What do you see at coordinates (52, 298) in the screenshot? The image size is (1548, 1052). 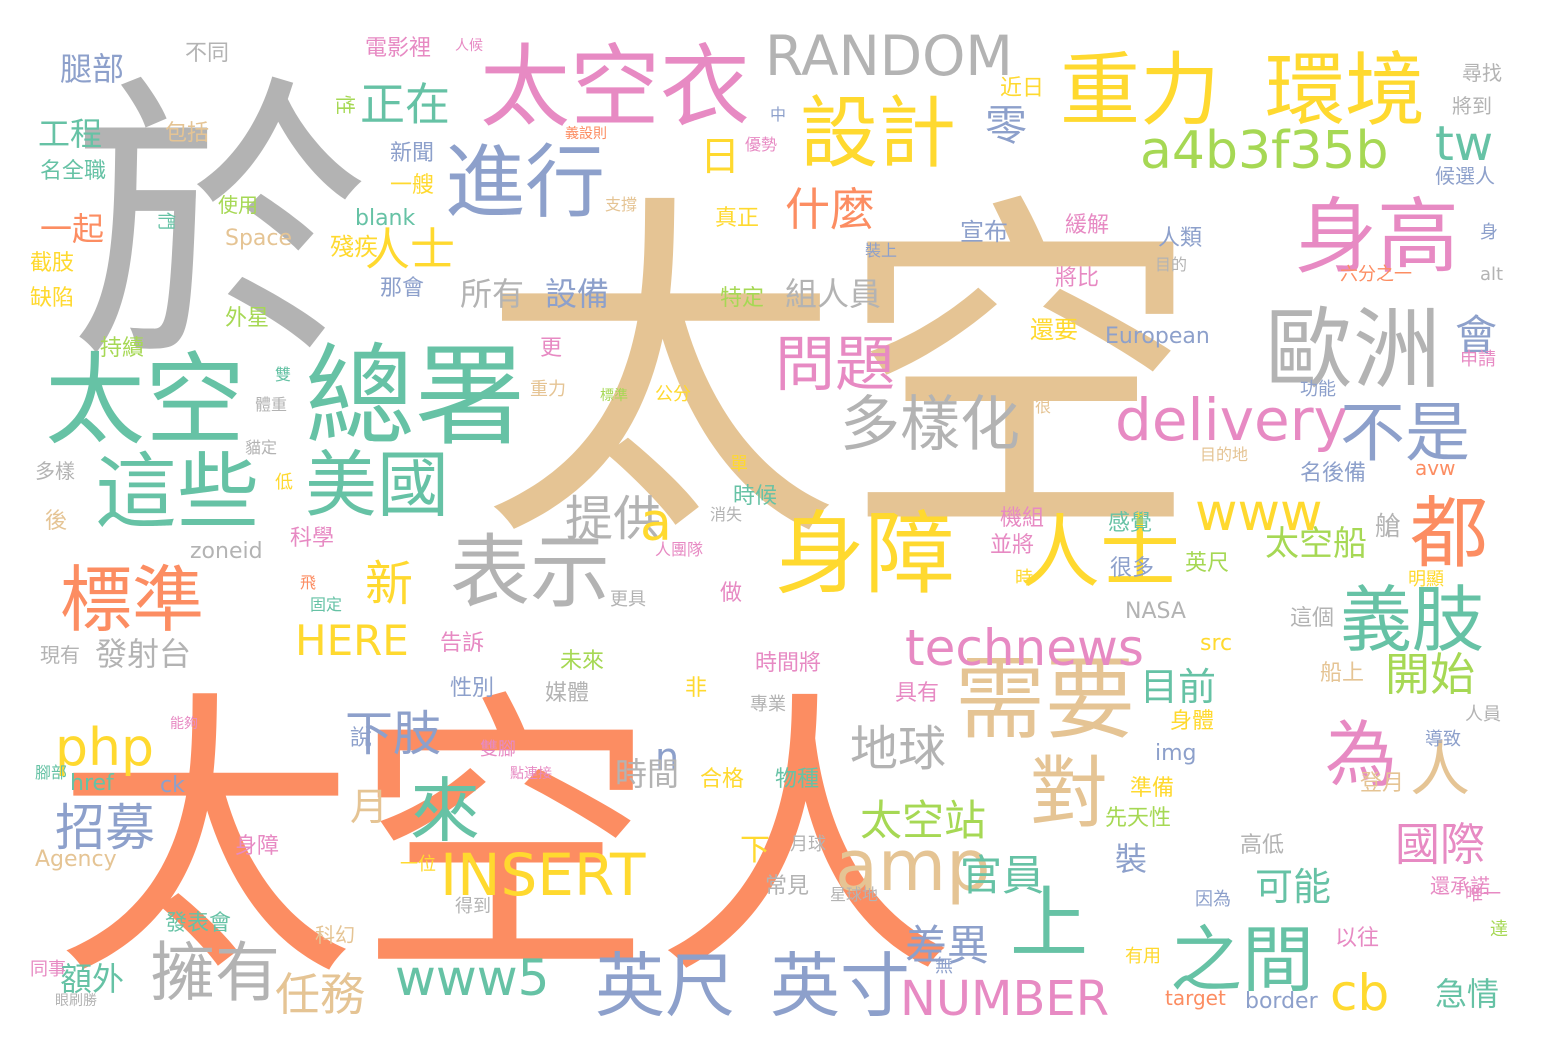 I see `cloud-word: 缺陷` at bounding box center [52, 298].